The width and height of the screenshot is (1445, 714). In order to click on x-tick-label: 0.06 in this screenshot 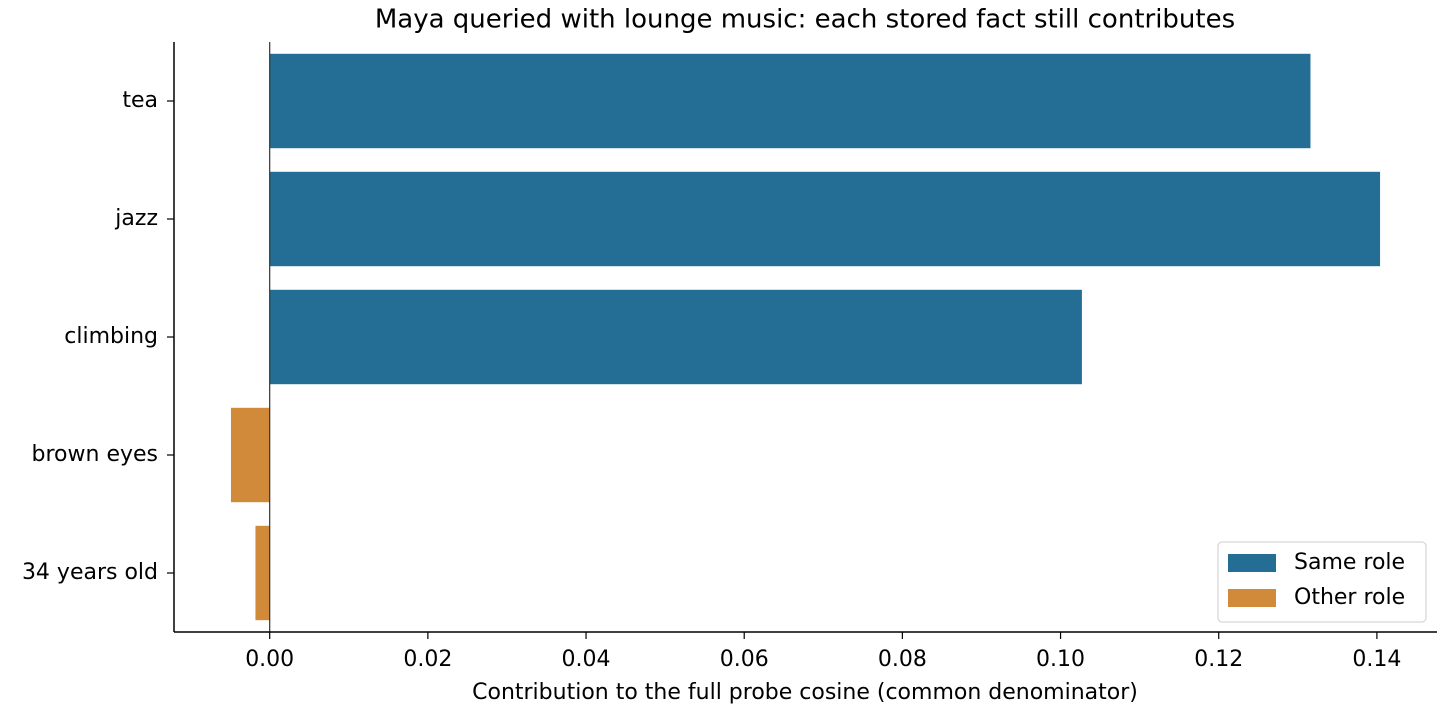, I will do `click(744, 659)`.